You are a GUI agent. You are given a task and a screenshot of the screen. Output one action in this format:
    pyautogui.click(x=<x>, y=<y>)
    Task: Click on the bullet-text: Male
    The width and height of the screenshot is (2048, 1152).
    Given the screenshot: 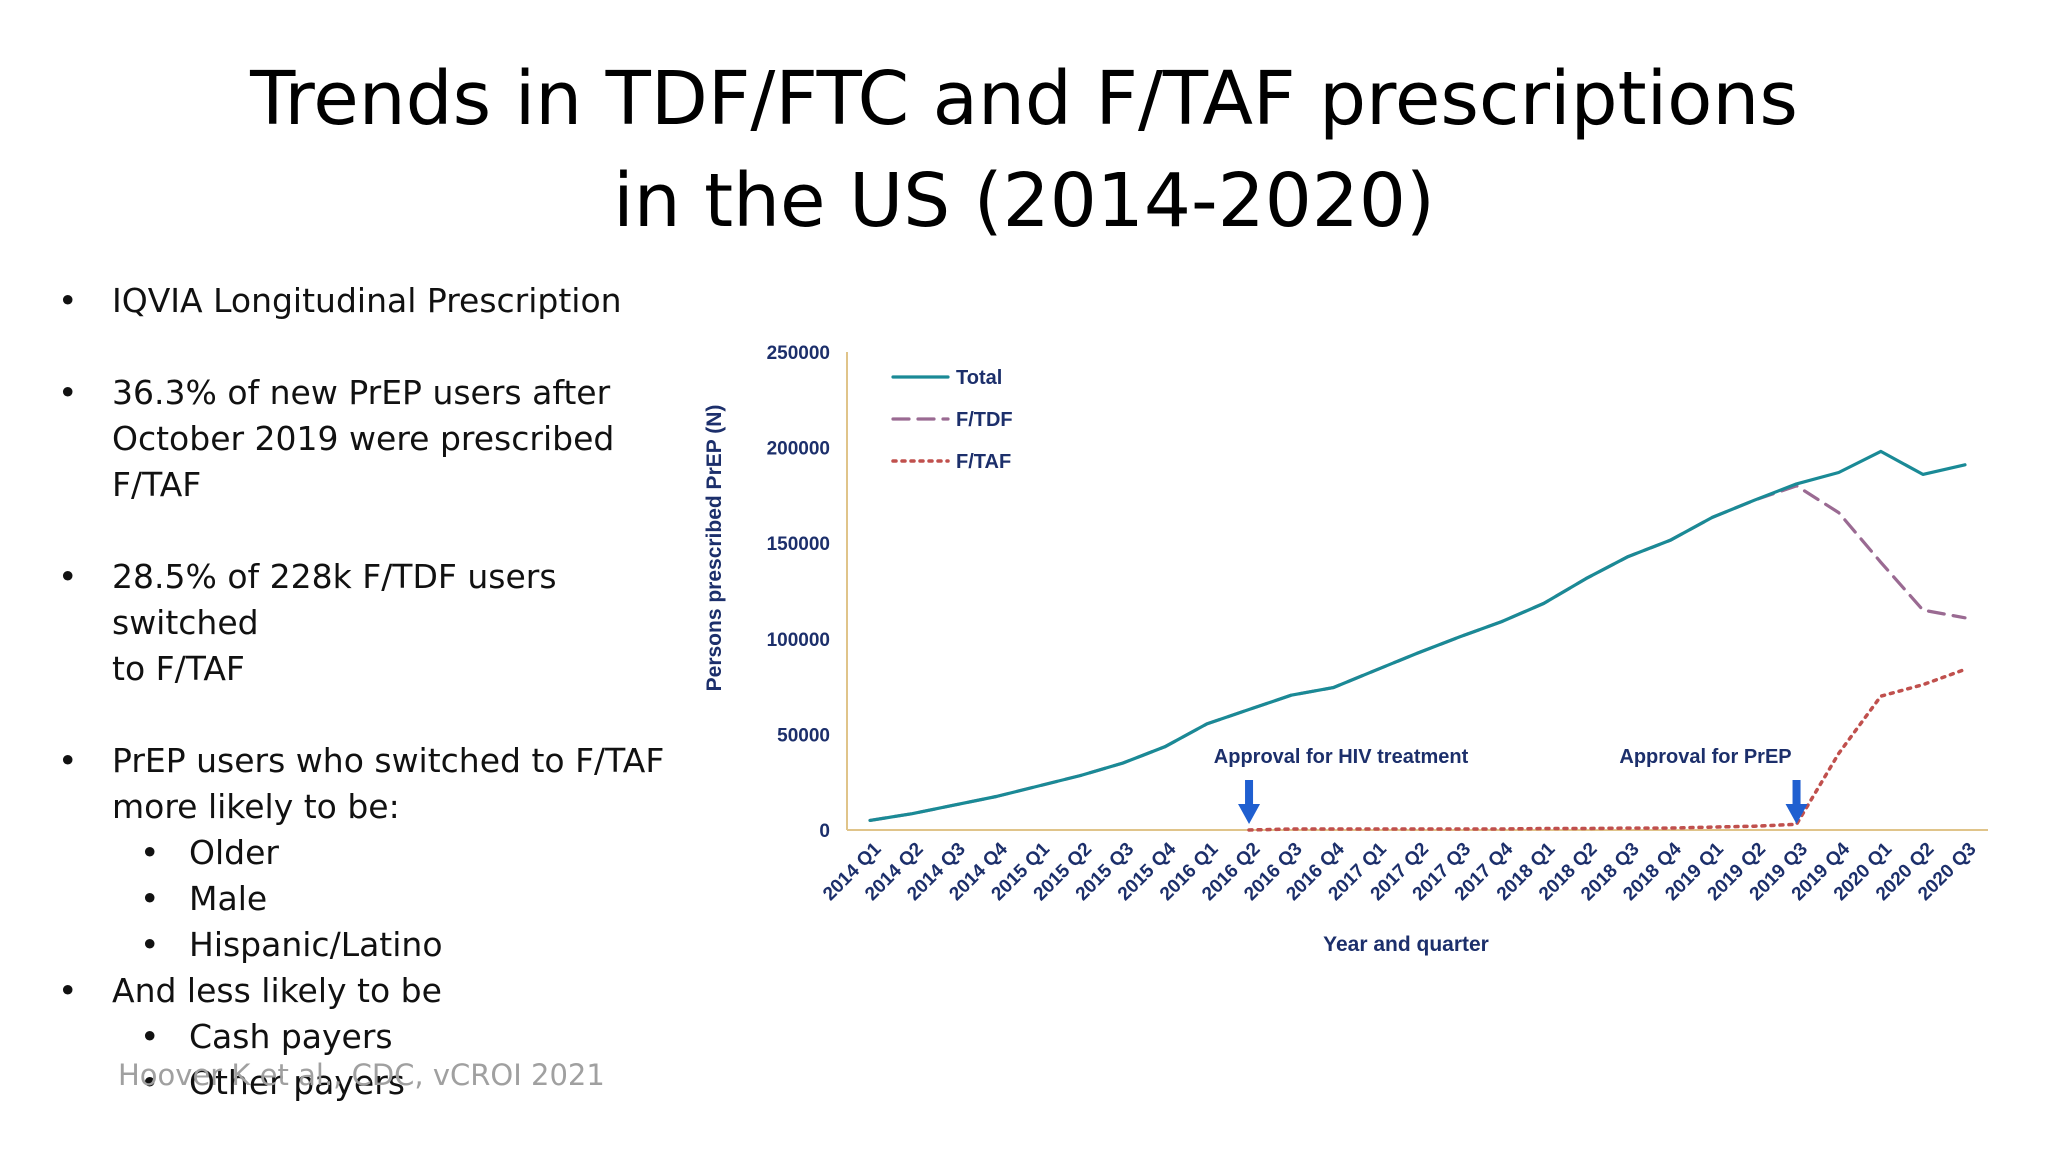 What is the action you would take?
    pyautogui.click(x=228, y=898)
    